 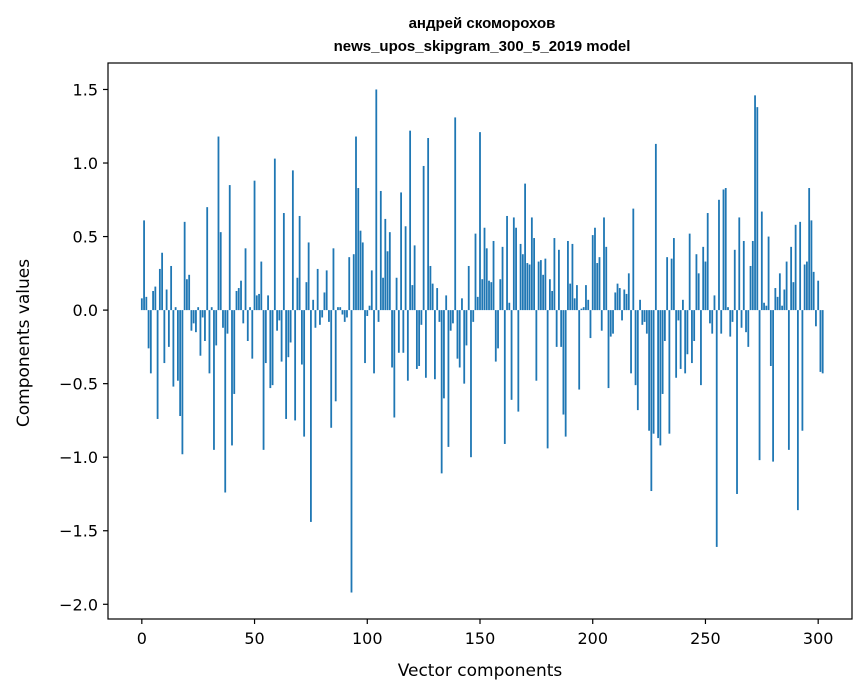 What do you see at coordinates (482, 23) in the screenshot?
I see `chart-title-line-1: андрей скоморохов` at bounding box center [482, 23].